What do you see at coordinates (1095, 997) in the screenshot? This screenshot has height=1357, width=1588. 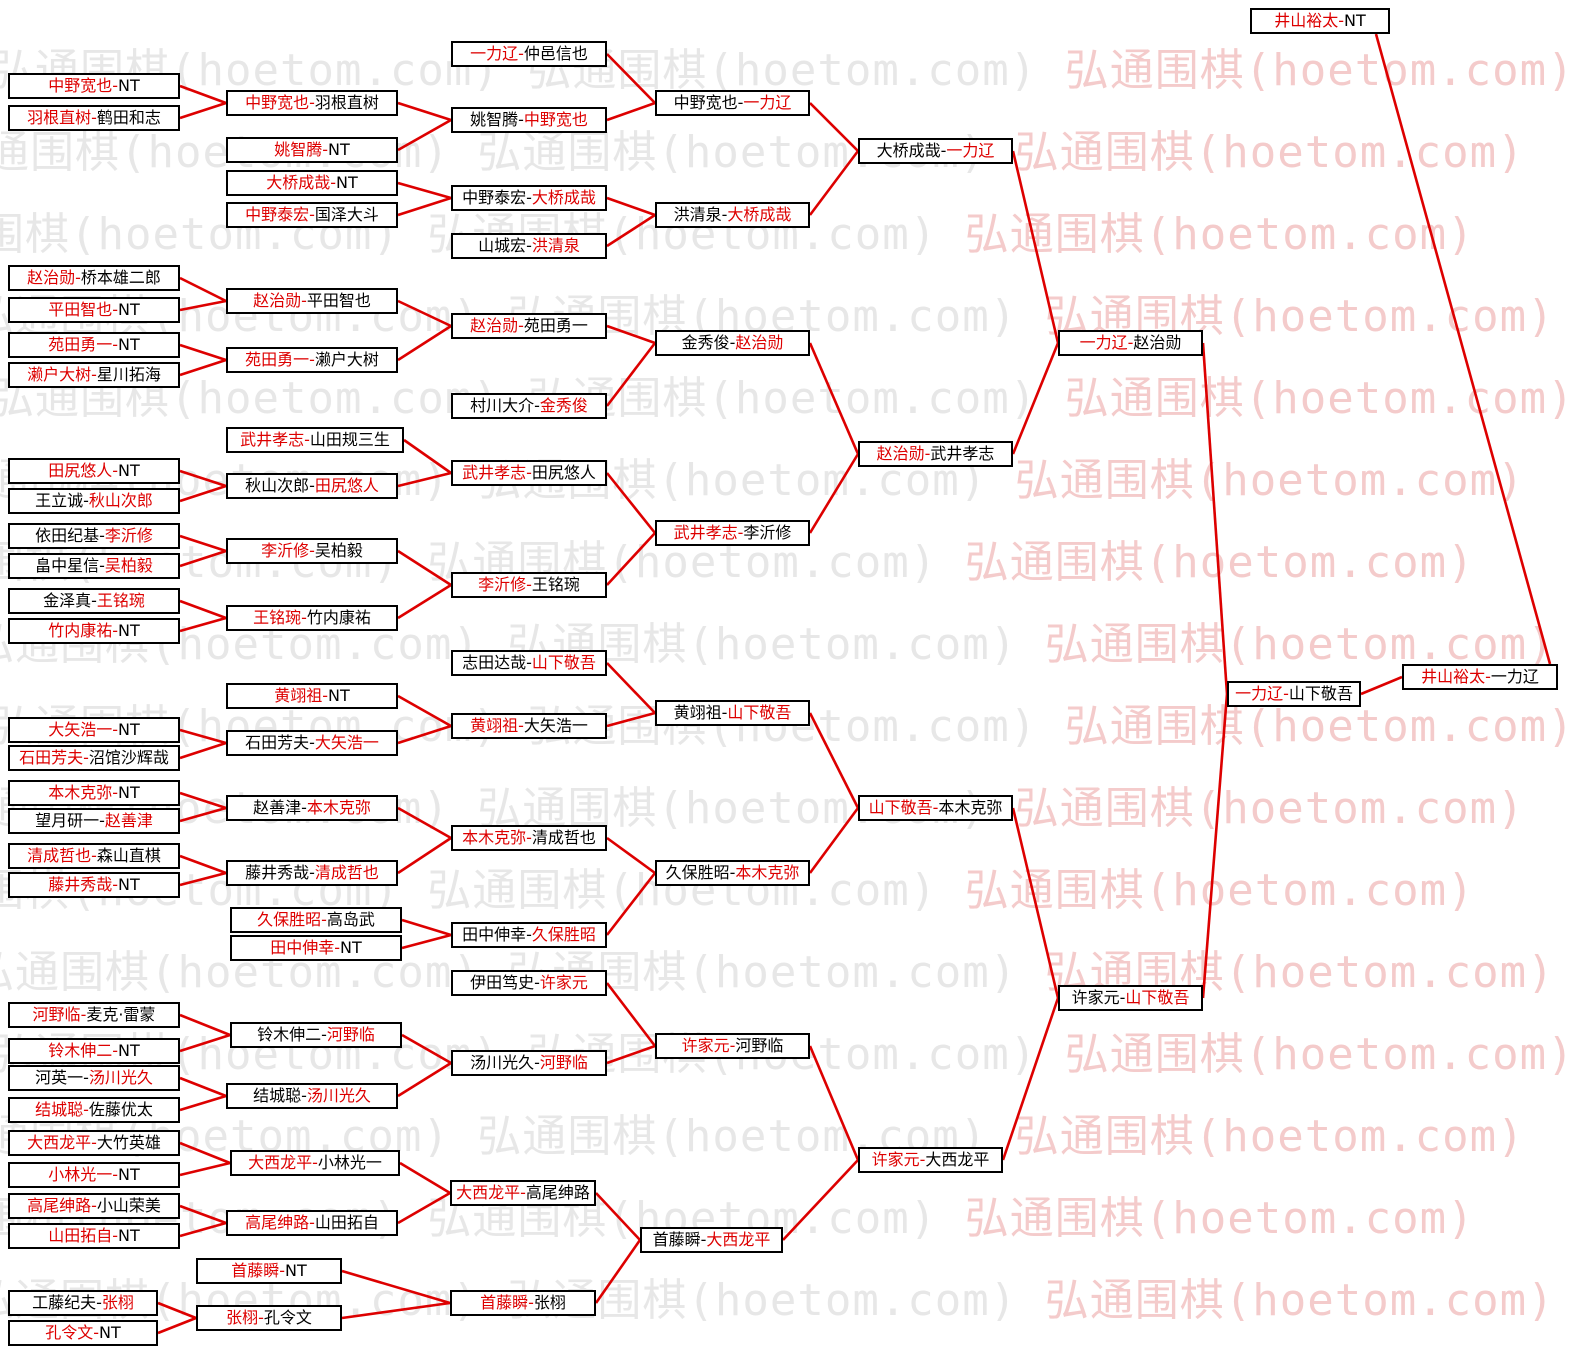 I see `player-name-loser: 许家元` at bounding box center [1095, 997].